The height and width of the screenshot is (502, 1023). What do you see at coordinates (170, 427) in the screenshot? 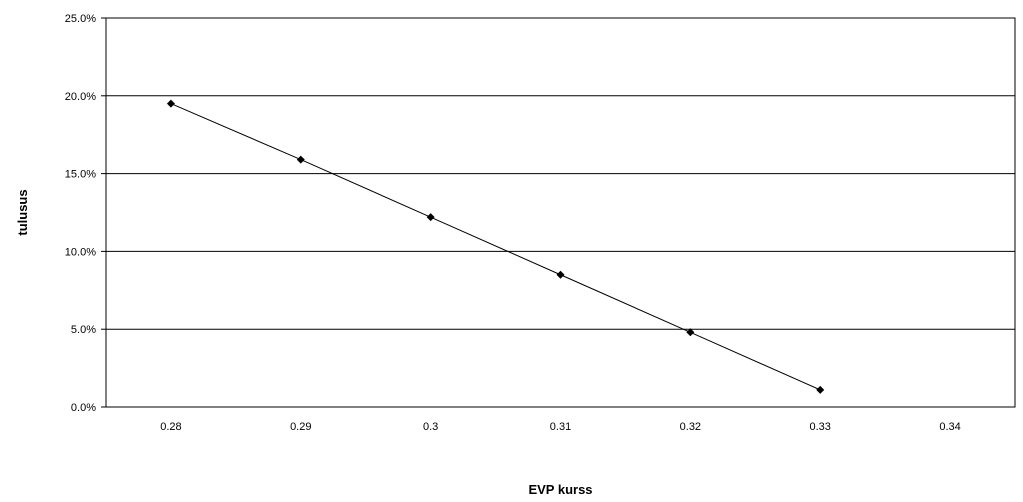
I see `x-tick-label: 0.28` at bounding box center [170, 427].